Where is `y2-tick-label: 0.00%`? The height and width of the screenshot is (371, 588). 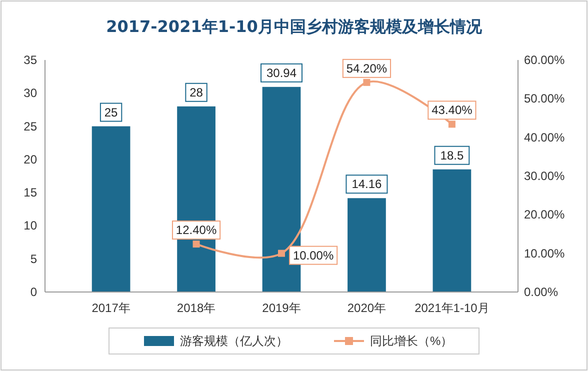
y2-tick-label: 0.00% is located at coordinates (541, 292).